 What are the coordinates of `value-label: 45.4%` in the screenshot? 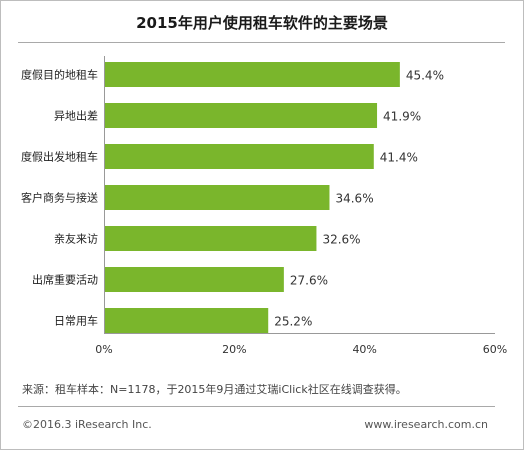 It's located at (425, 76).